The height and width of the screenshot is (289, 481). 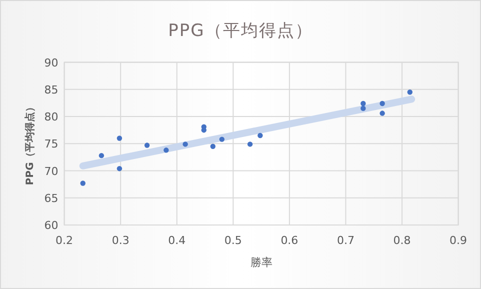 What do you see at coordinates (65, 240) in the screenshot?
I see `x-tick-label: 0.2` at bounding box center [65, 240].